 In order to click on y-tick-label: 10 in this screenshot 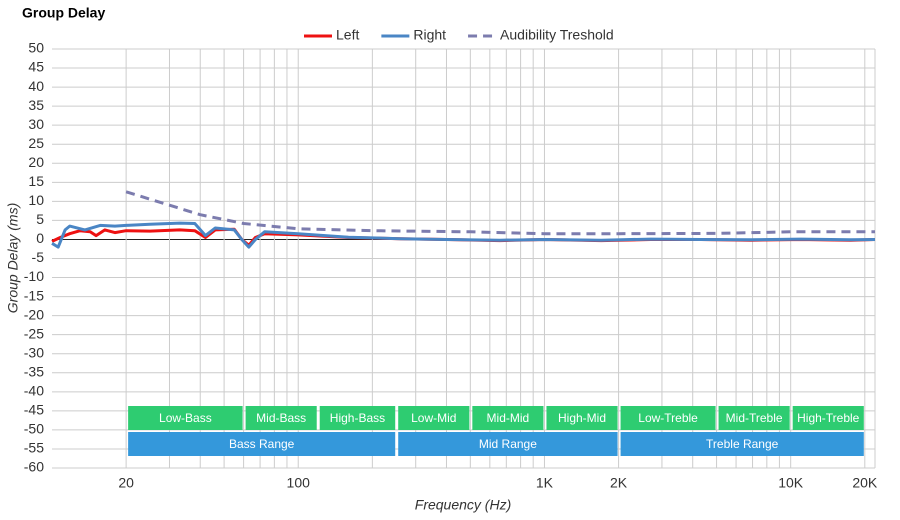, I will do `click(36, 200)`.